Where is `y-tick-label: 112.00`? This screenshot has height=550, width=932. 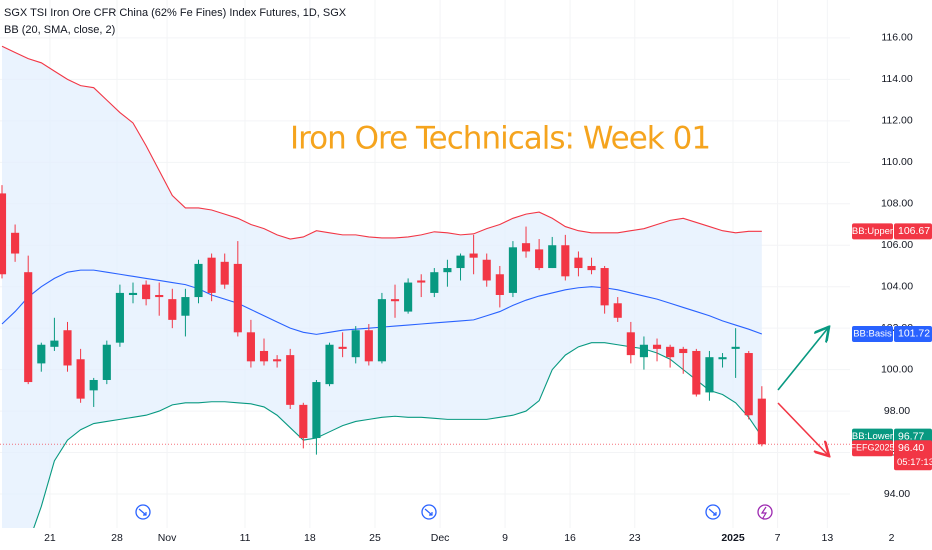 y-tick-label: 112.00 is located at coordinates (896, 121).